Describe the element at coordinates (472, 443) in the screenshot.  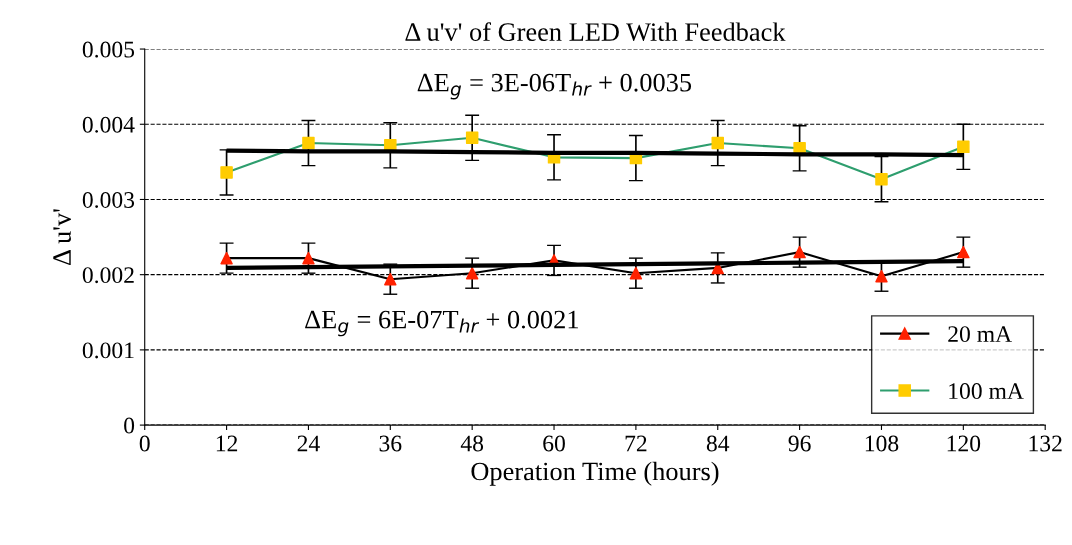
I see `x-tick-label: 48` at that location.